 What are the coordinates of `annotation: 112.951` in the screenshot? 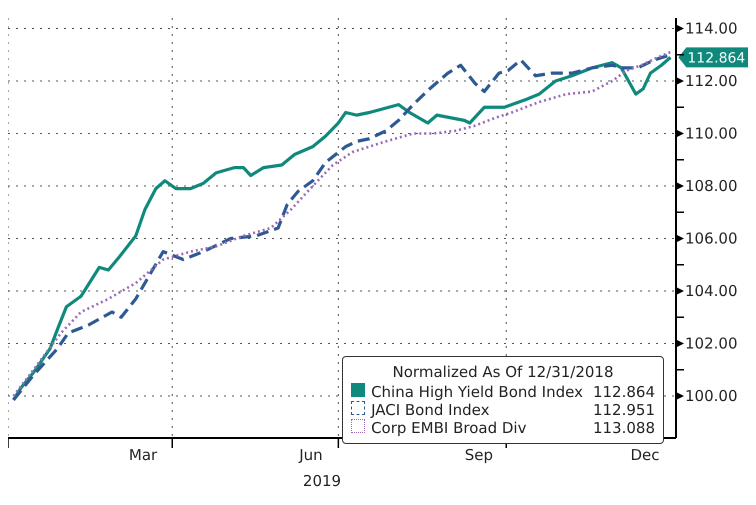 It's located at (623, 410).